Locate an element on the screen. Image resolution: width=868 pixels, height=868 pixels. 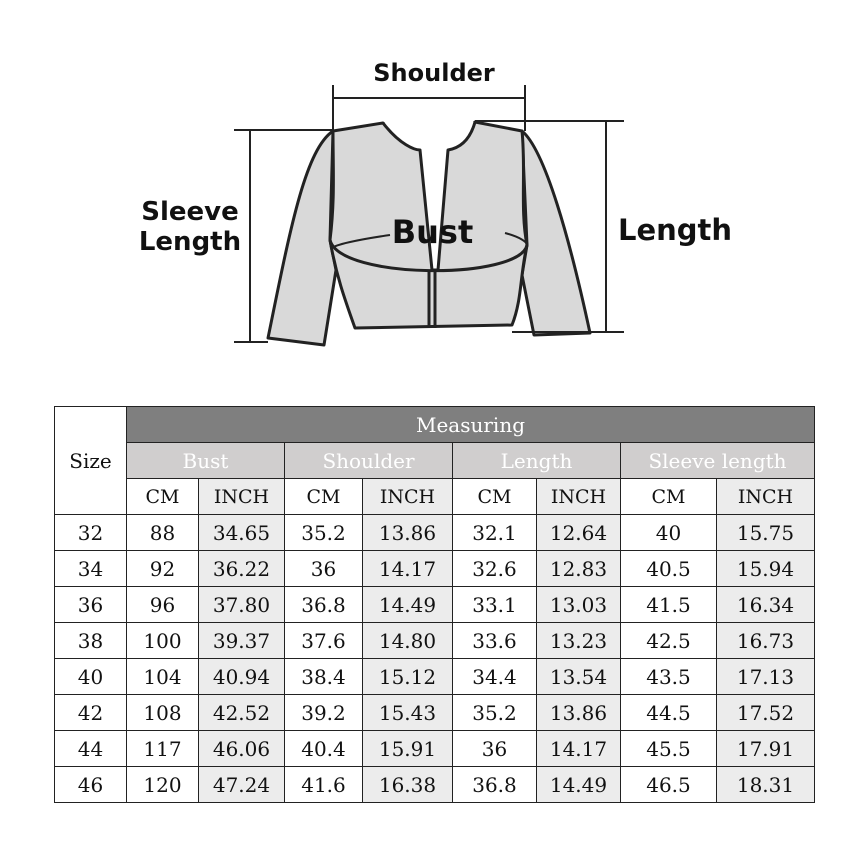
table-row: 46 120 47.24 41.6 16.38 36.8 14.49 46.5 18.31 is located at coordinates (434, 784).